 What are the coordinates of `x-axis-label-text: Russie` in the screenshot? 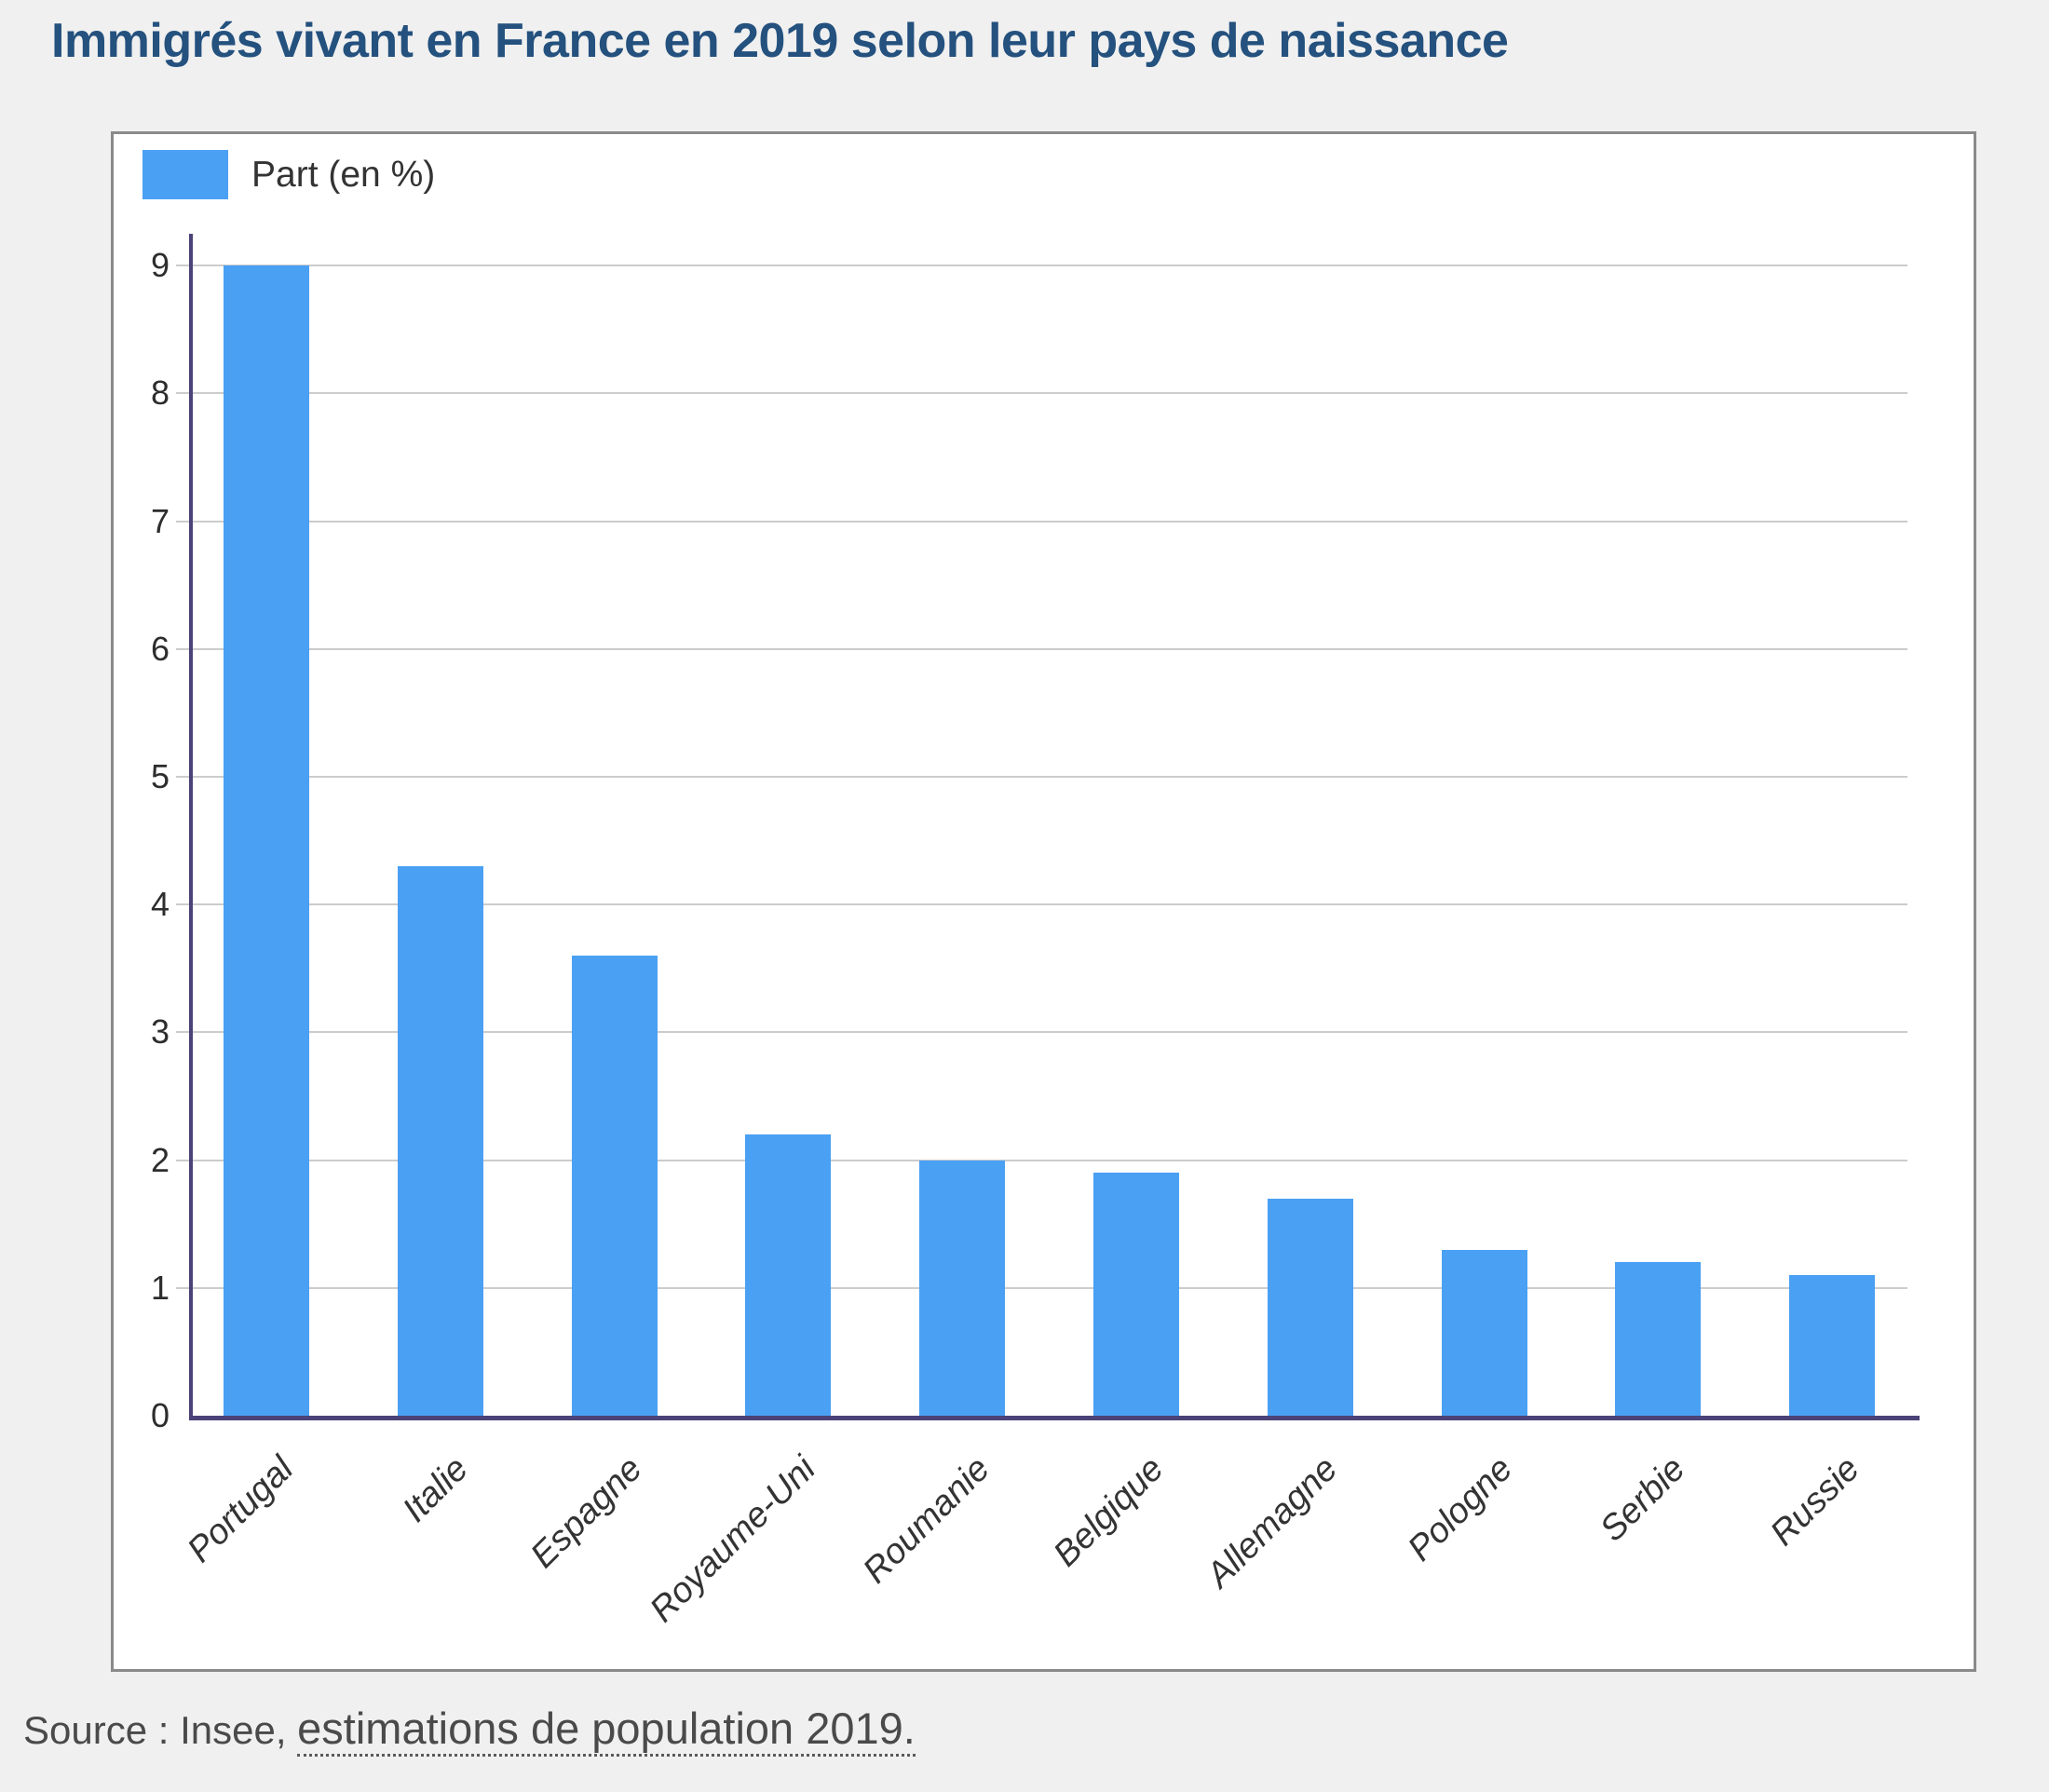 It's located at (1814, 1501).